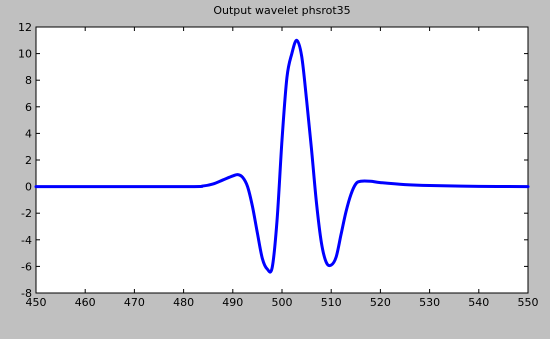 This screenshot has width=550, height=339. What do you see at coordinates (281, 10) in the screenshot?
I see `chart-title: Output wavelet phsrot35` at bounding box center [281, 10].